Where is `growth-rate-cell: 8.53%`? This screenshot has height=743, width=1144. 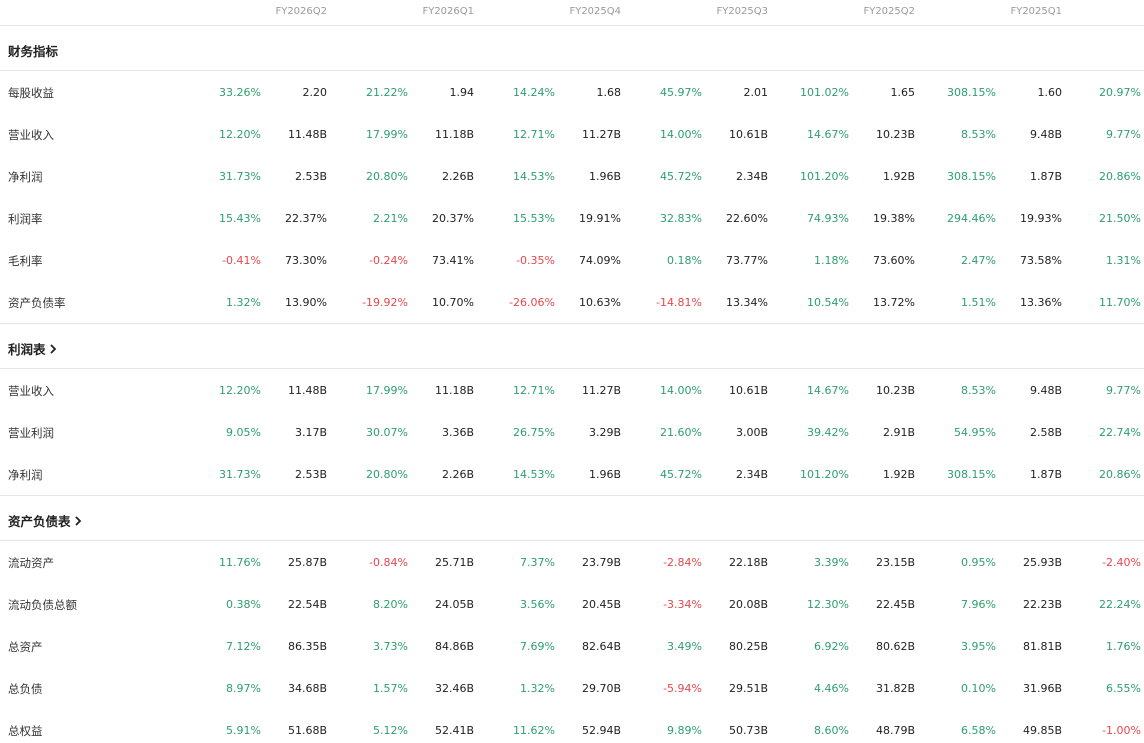 growth-rate-cell: 8.53% is located at coordinates (978, 390).